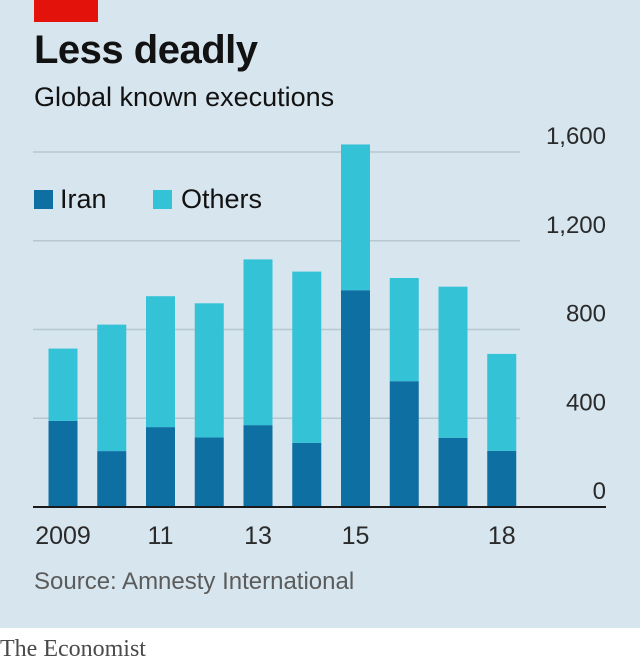 Image resolution: width=640 pixels, height=667 pixels. I want to click on y-tick-label: 1,200, so click(576, 225).